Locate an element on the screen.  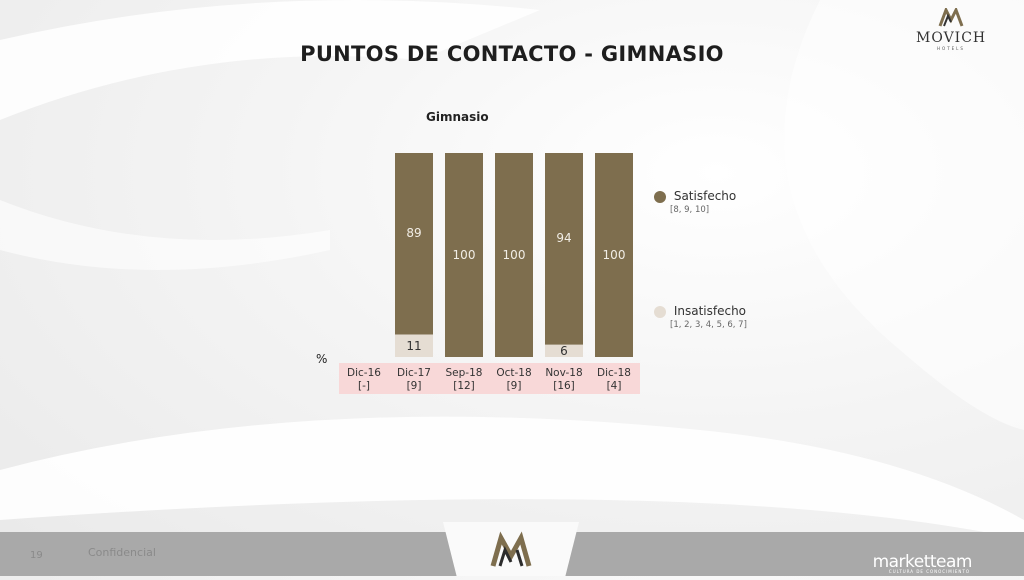
x-base-size-oct-18: [9] is located at coordinates (514, 386).